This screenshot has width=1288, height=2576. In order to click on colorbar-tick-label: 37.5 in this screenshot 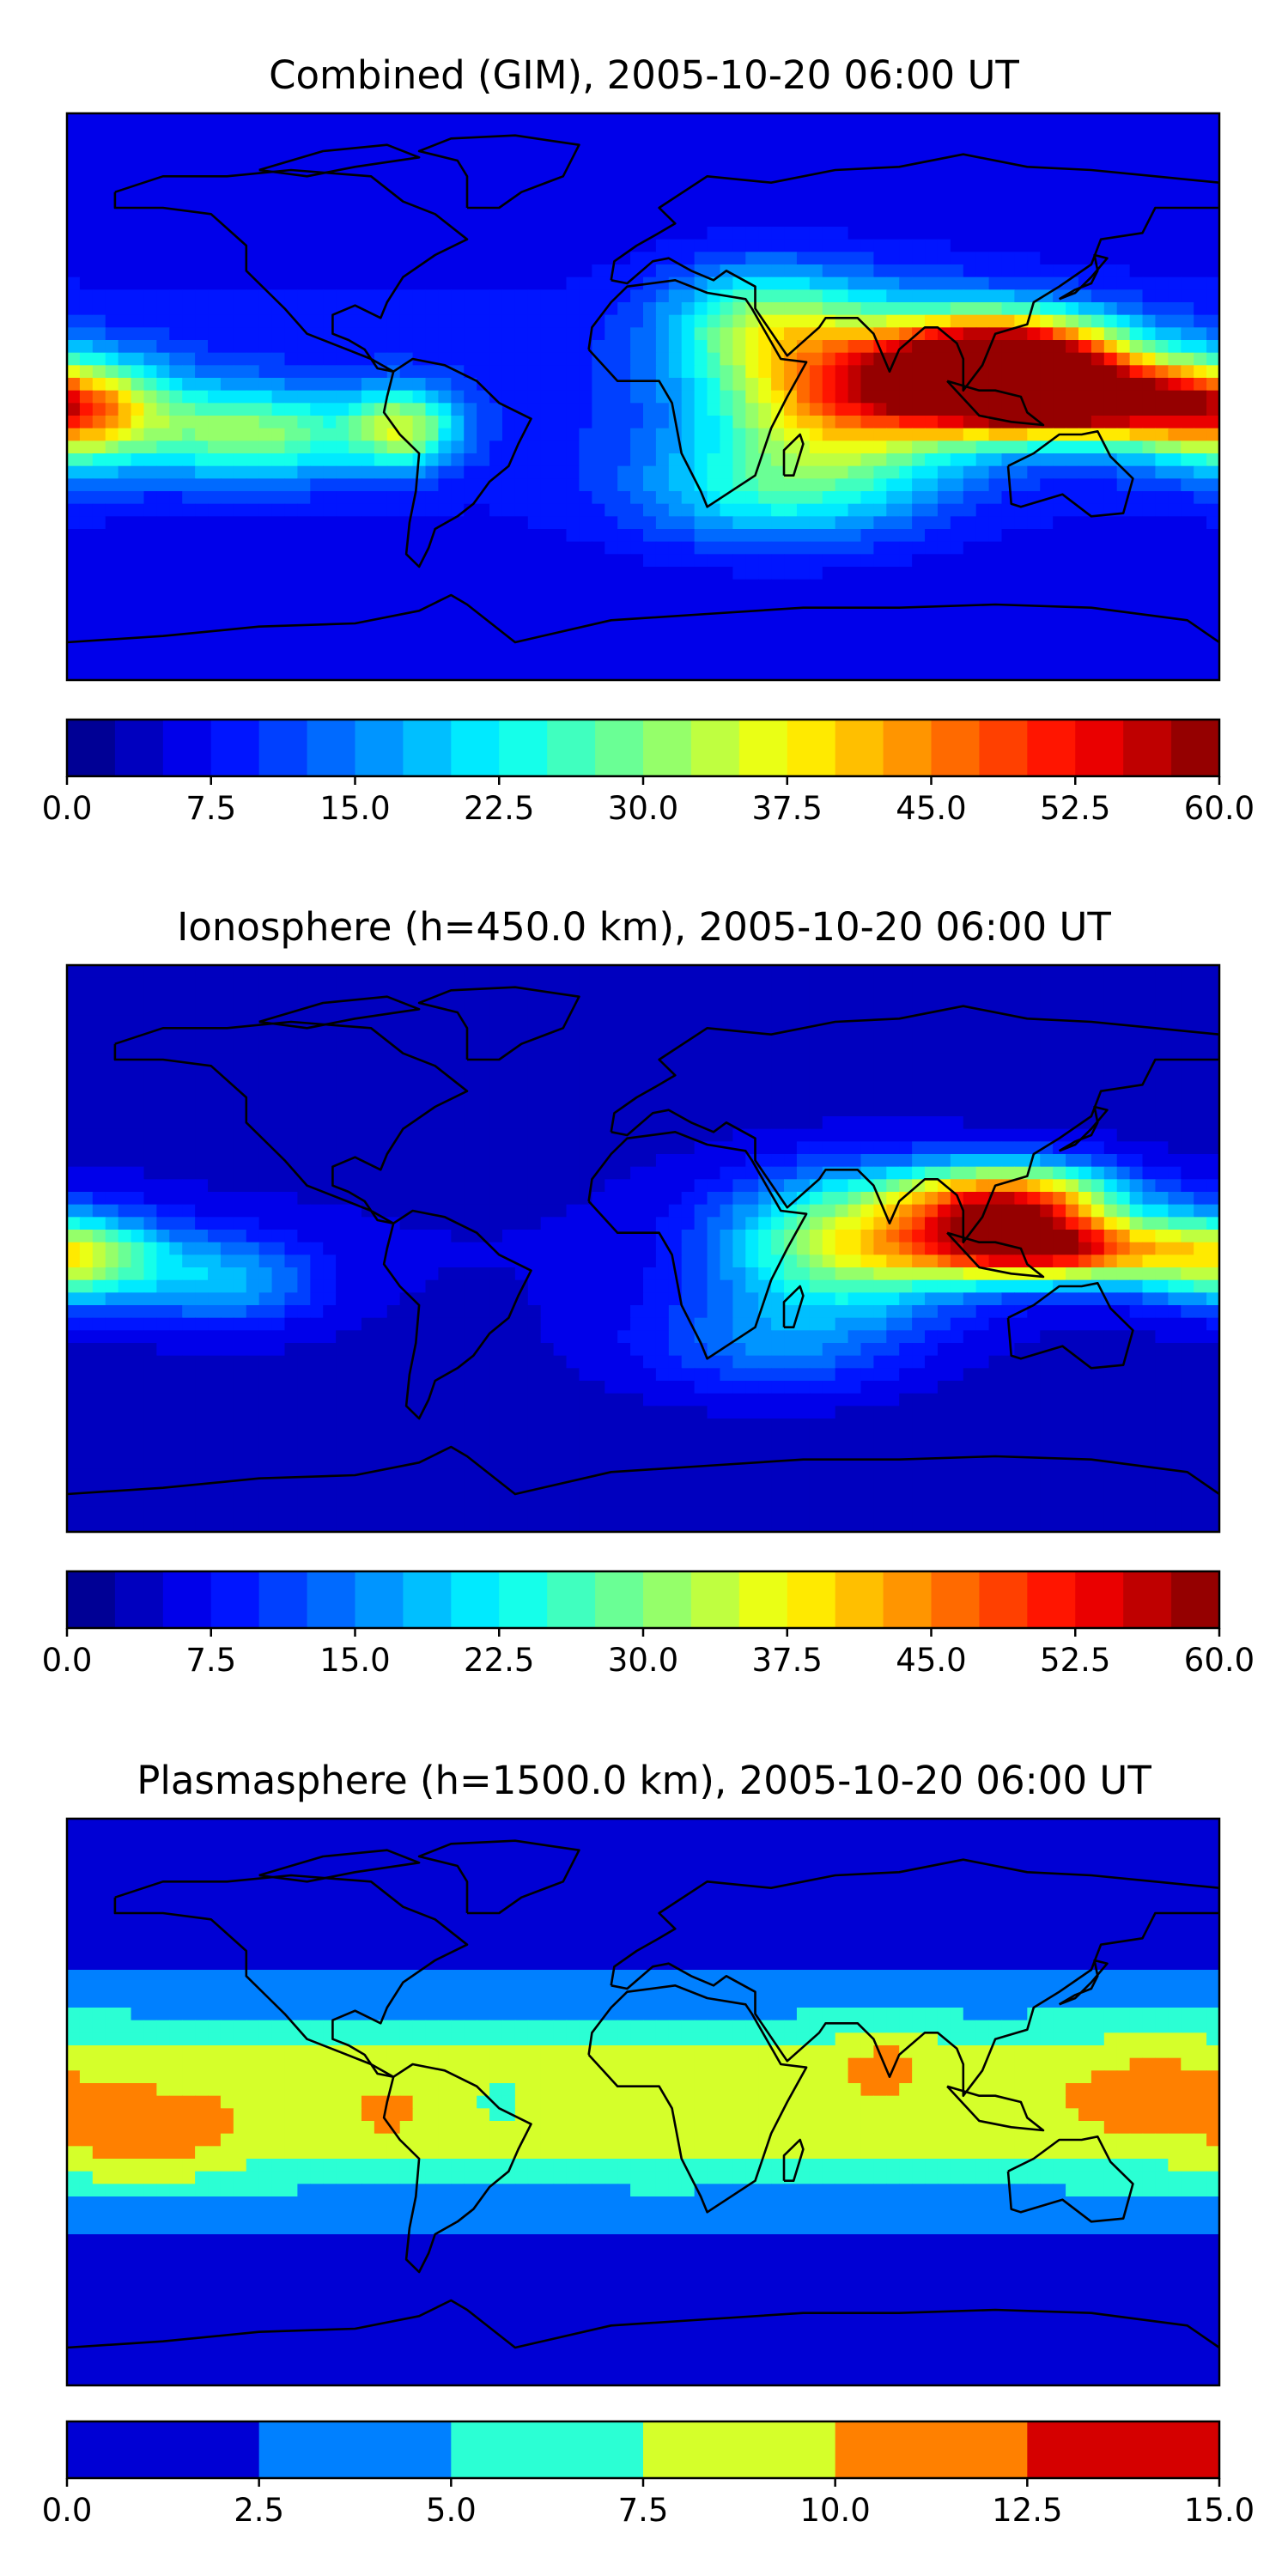, I will do `click(788, 808)`.